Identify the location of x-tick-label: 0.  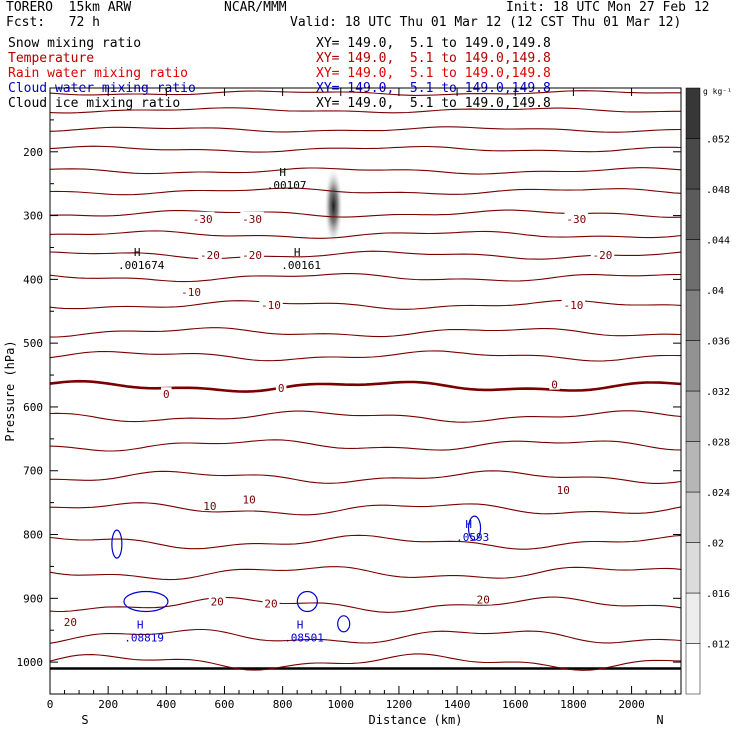
(50, 704).